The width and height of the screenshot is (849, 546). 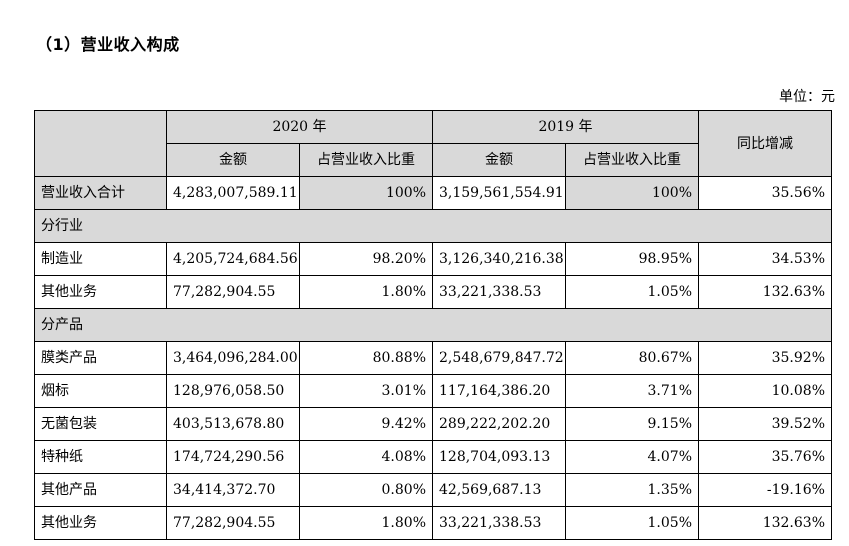 What do you see at coordinates (499, 457) in the screenshot?
I see `amount-2019: 128,704,093.13` at bounding box center [499, 457].